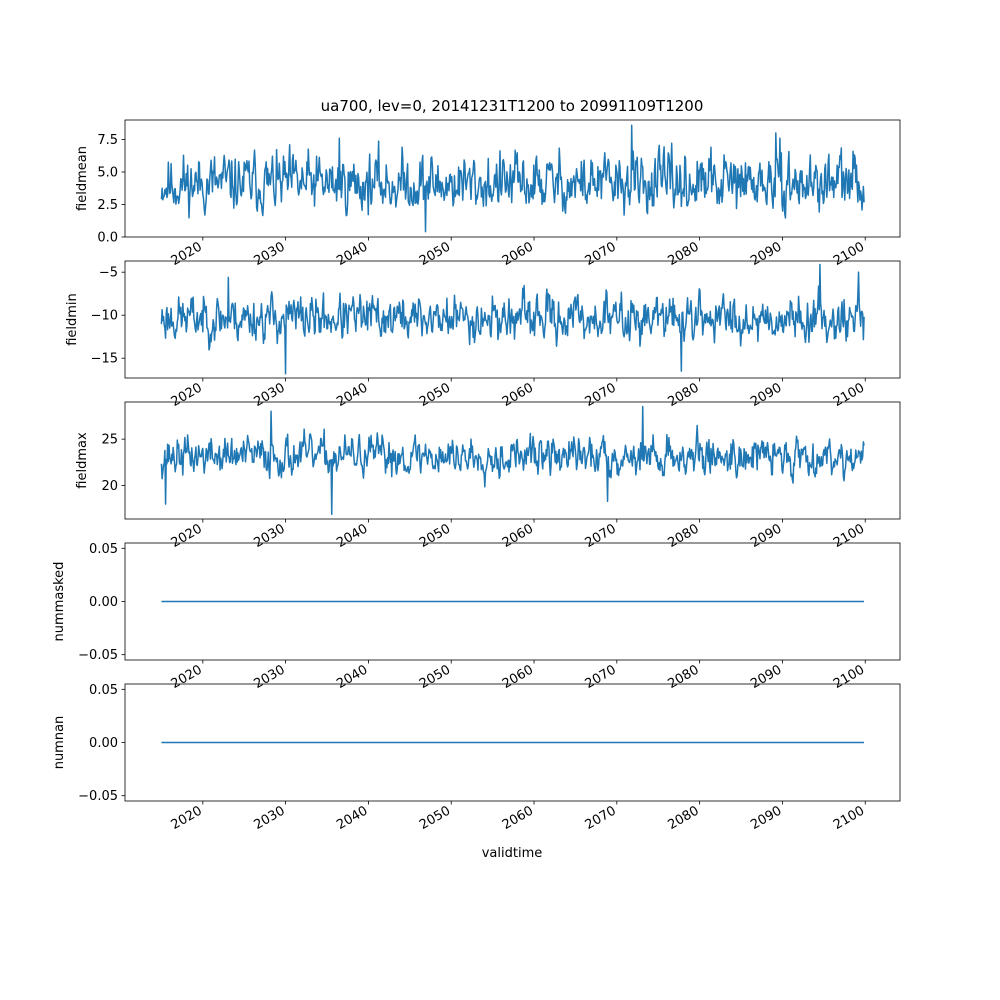 This screenshot has width=1000, height=1000. Describe the element at coordinates (107, 238) in the screenshot. I see `y-tick-label: 0.0` at that location.